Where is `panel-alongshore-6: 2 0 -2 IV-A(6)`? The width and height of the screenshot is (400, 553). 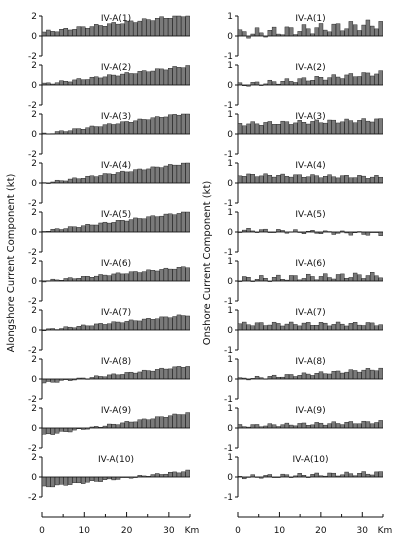 panel-alongshore-6: 2 0 -2 IV-A(6) is located at coordinates (109, 282).